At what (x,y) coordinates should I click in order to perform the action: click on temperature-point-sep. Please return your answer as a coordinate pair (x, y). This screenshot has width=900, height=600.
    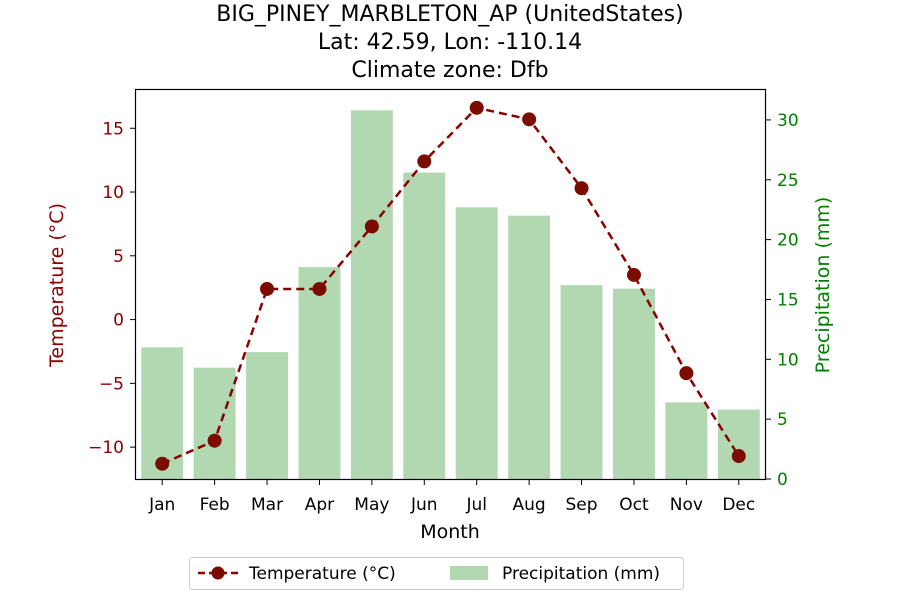
    Looking at the image, I should click on (581, 188).